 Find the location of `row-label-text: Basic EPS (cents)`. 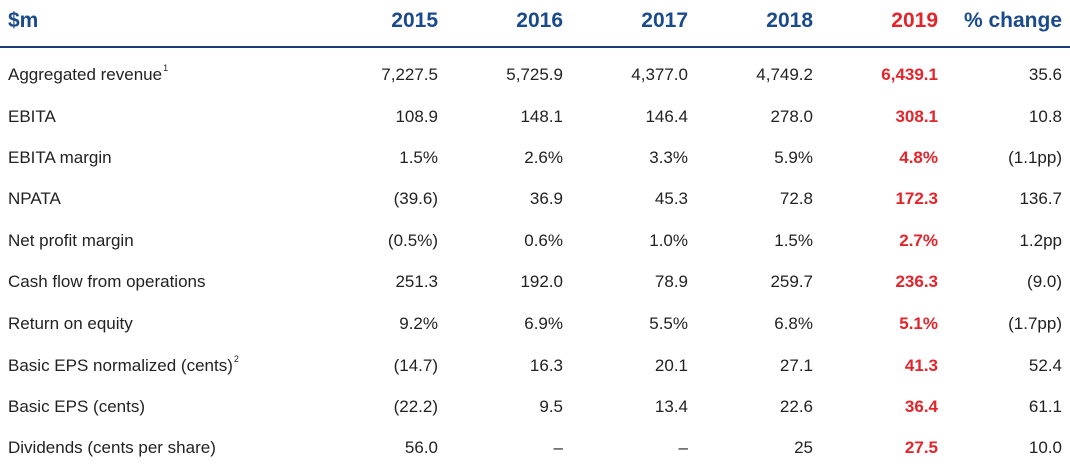

row-label-text: Basic EPS (cents) is located at coordinates (76, 406).